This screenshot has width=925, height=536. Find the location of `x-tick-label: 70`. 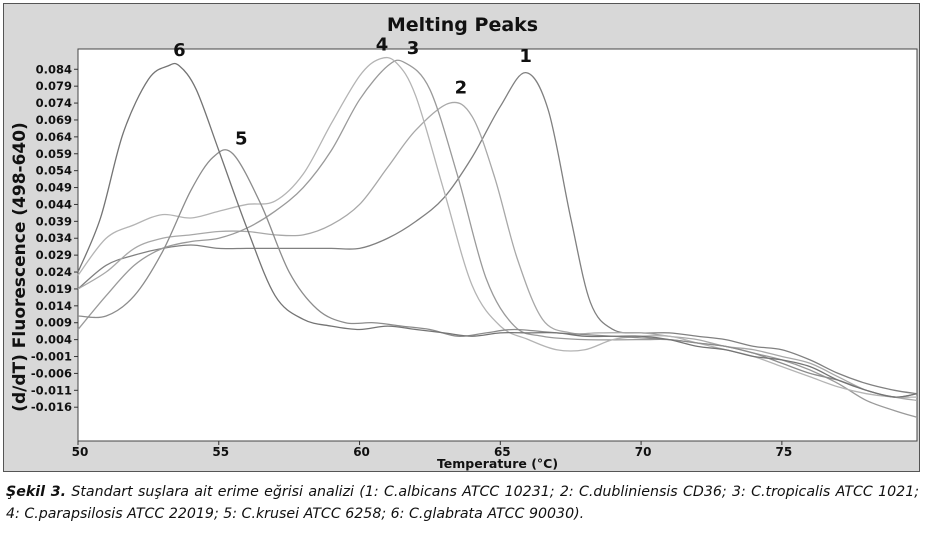

x-tick-label: 70 is located at coordinates (643, 452).